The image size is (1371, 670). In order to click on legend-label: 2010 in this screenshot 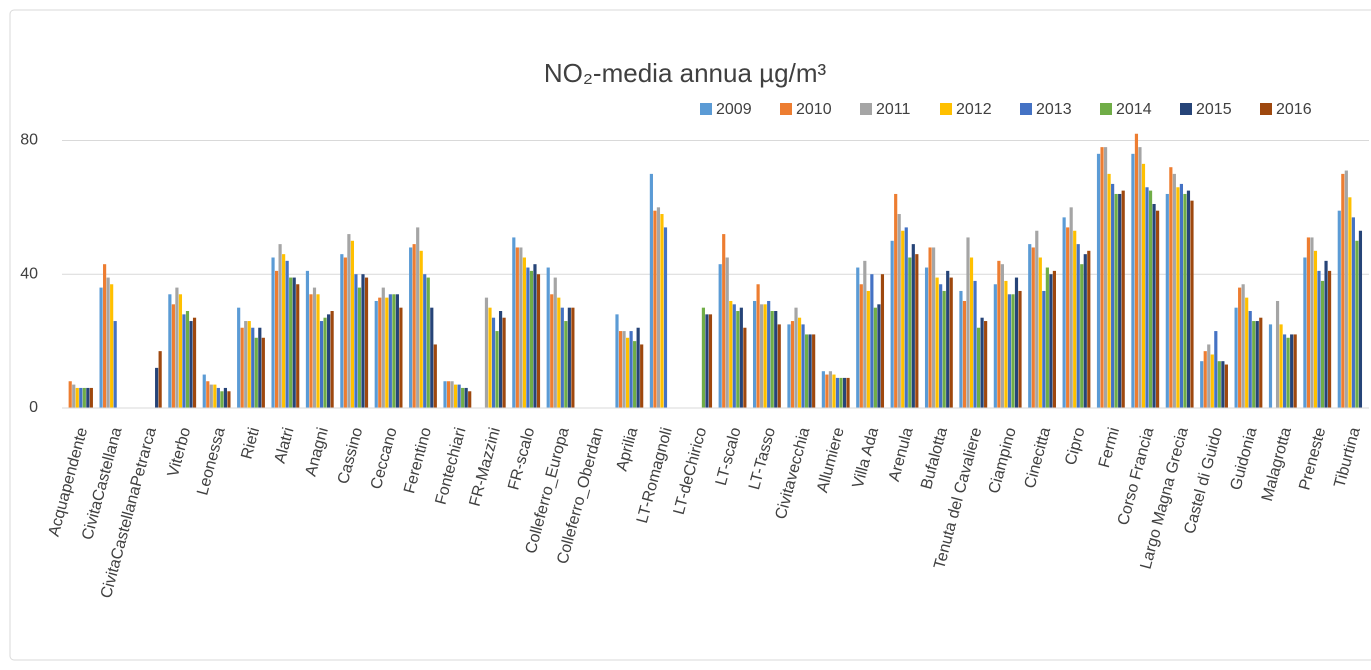, I will do `click(814, 109)`.